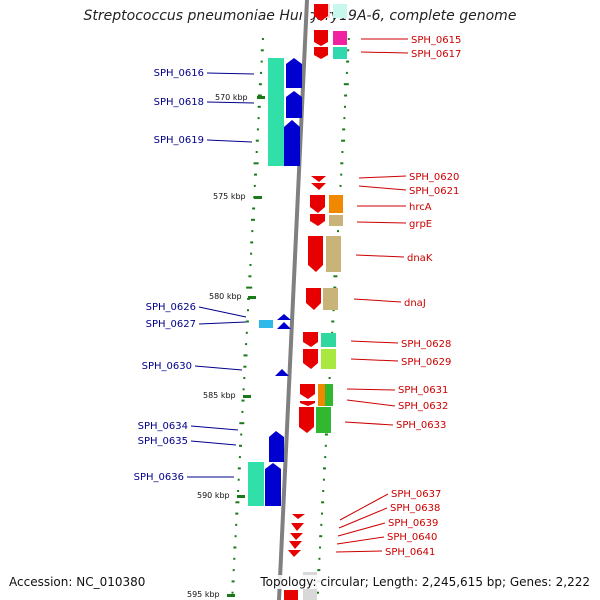 This screenshot has height=600, width=600. Describe the element at coordinates (421, 425) in the screenshot. I see `gene-label: SPH_0633` at that location.